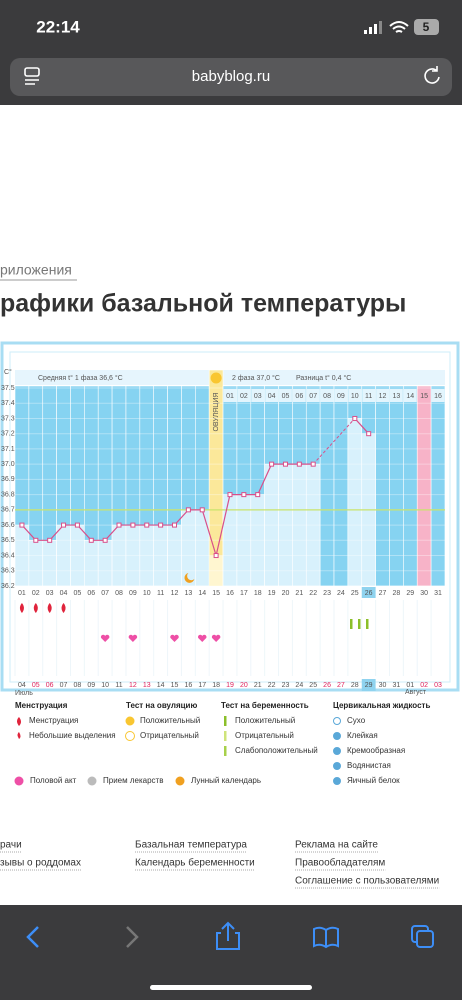 Image resolution: width=462 pixels, height=1000 pixels. I want to click on date-label: 20, so click(244, 685).